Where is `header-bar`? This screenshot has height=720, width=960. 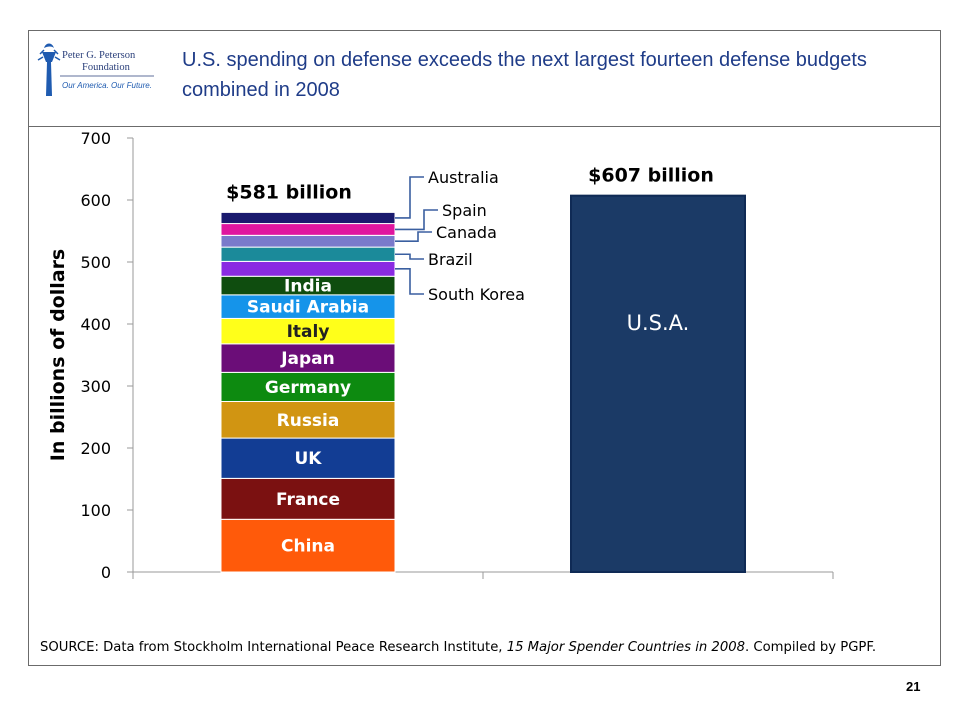
header-bar is located at coordinates (484, 78).